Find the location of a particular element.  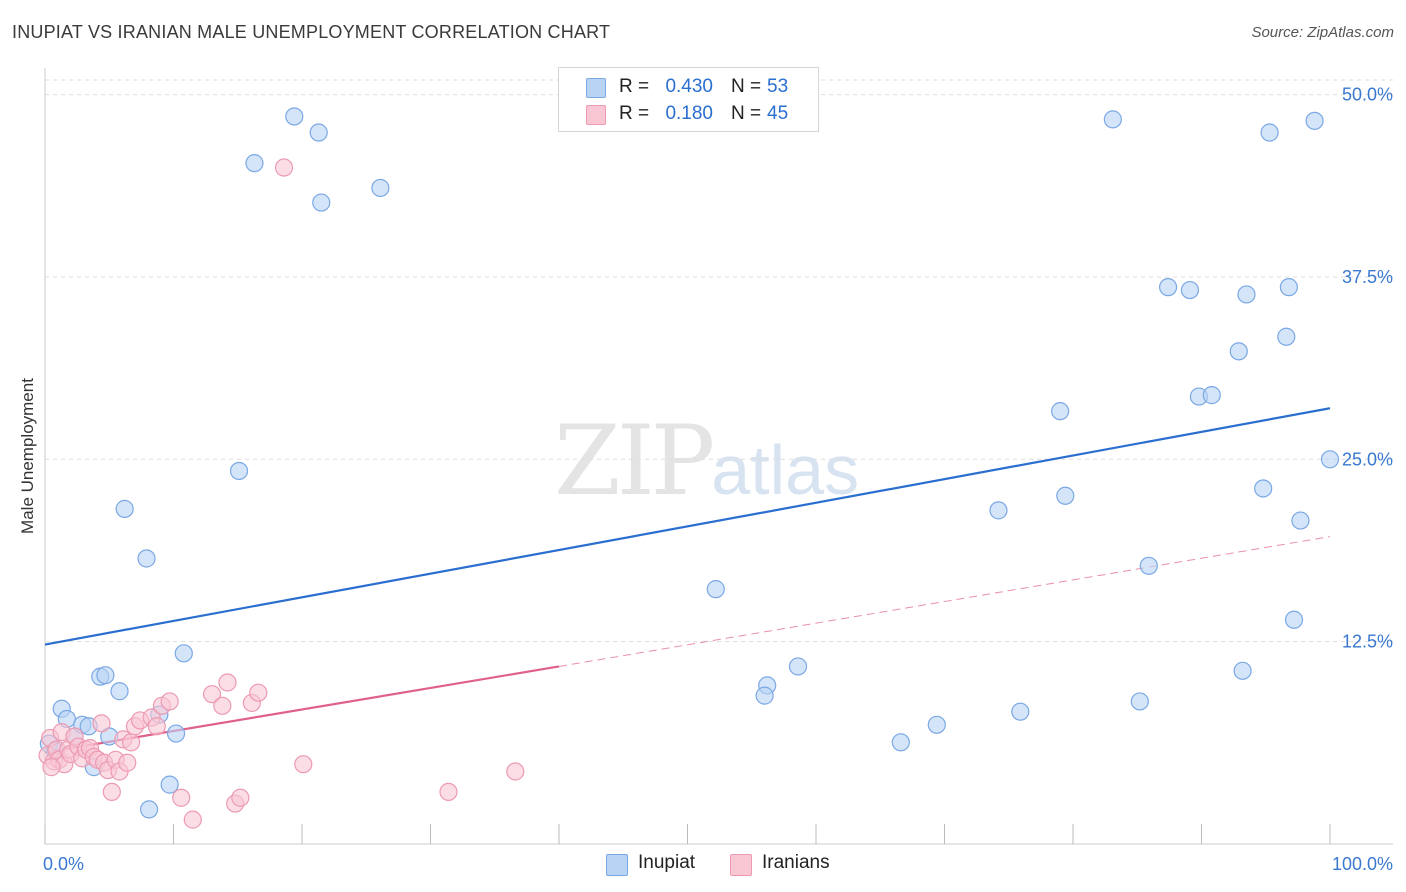

x-tick-label-max: 100.0% is located at coordinates (1362, 864).